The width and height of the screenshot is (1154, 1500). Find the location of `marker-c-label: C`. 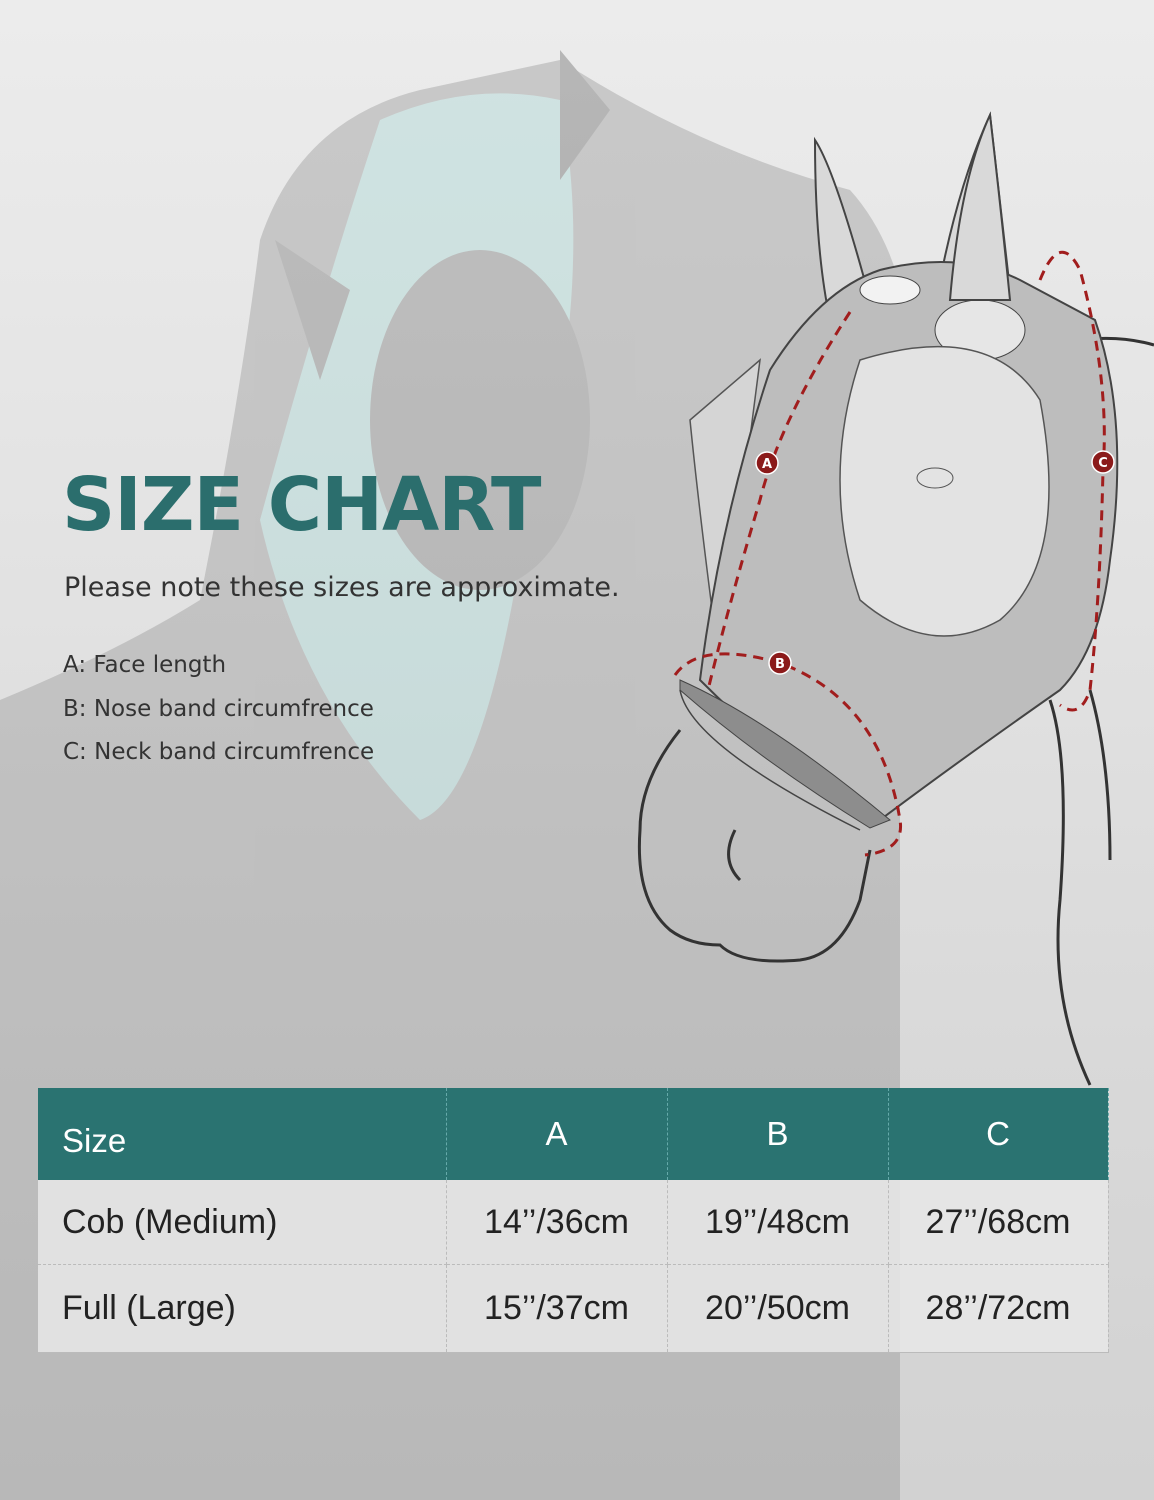

marker-c-label: C is located at coordinates (1103, 463).